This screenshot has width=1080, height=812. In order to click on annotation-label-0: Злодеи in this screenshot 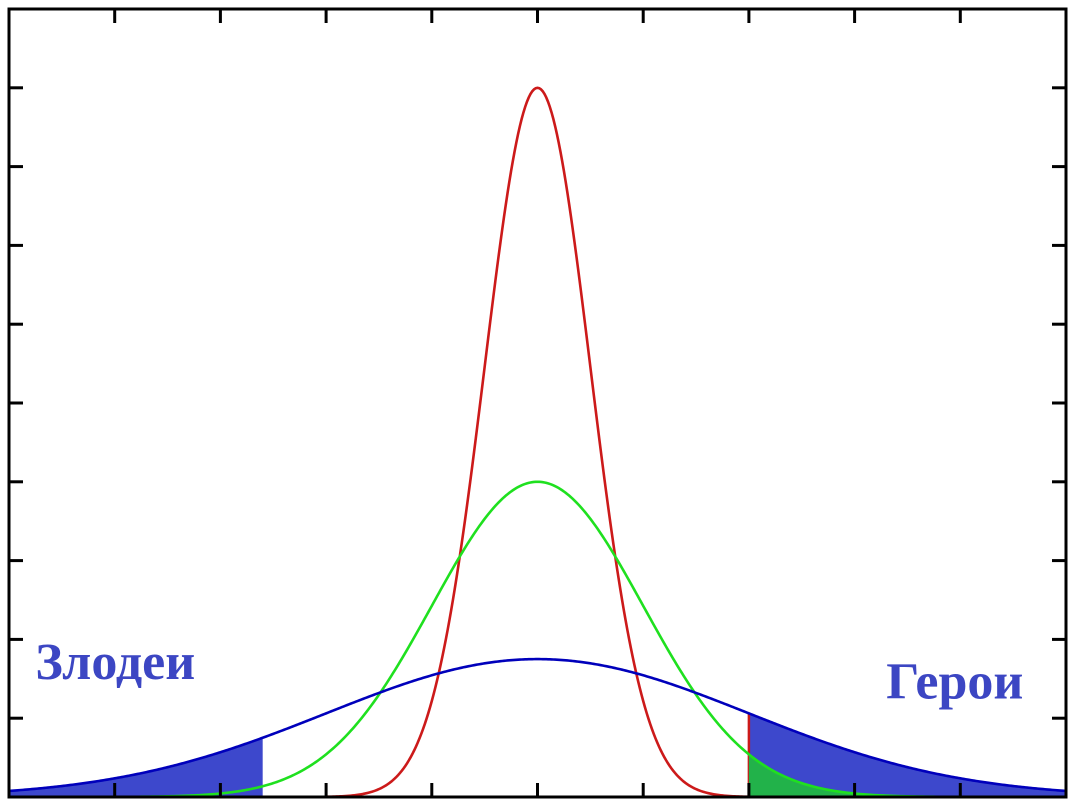, I will do `click(115, 662)`.